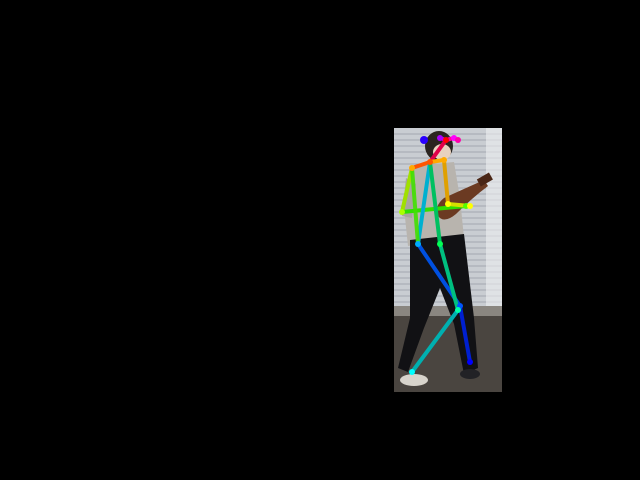 This screenshot has height=480, width=640. I want to click on joint-nose, so click(446, 140).